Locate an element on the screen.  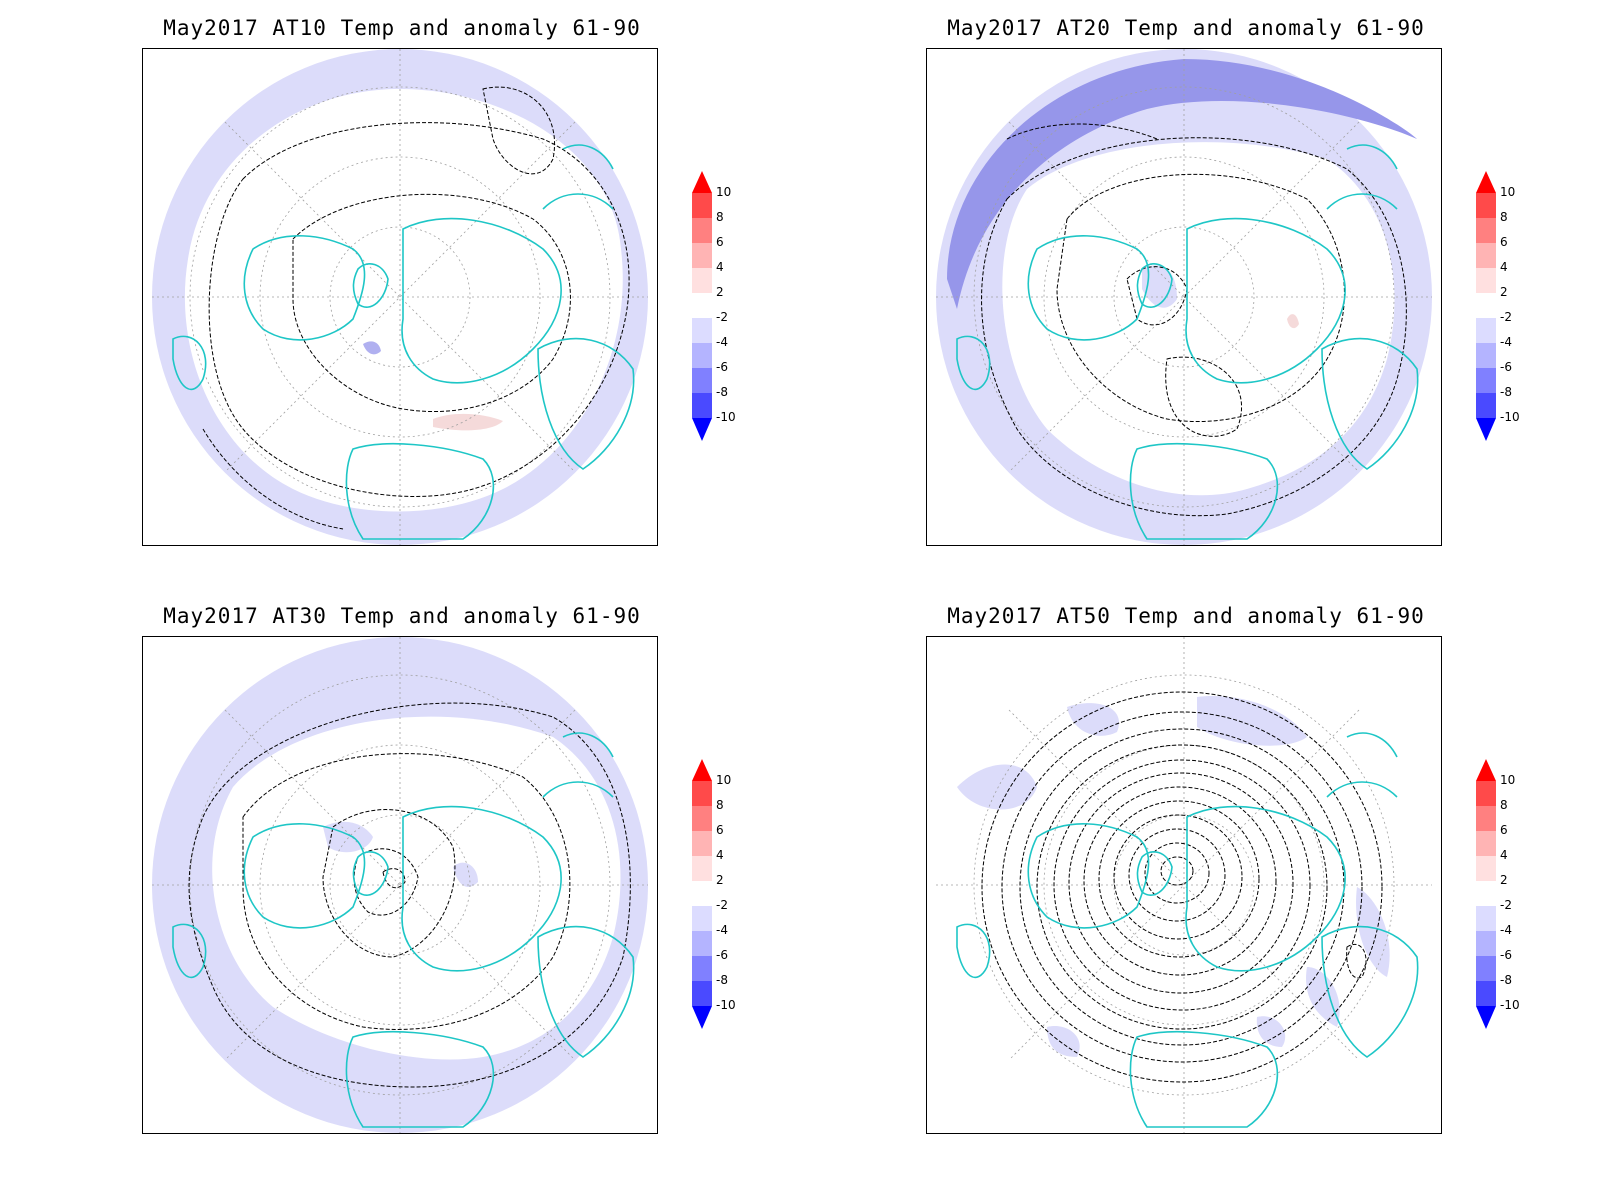
panel-title: May2017 AT50 Temp and anomaly 61-90 is located at coordinates (1186, 616).